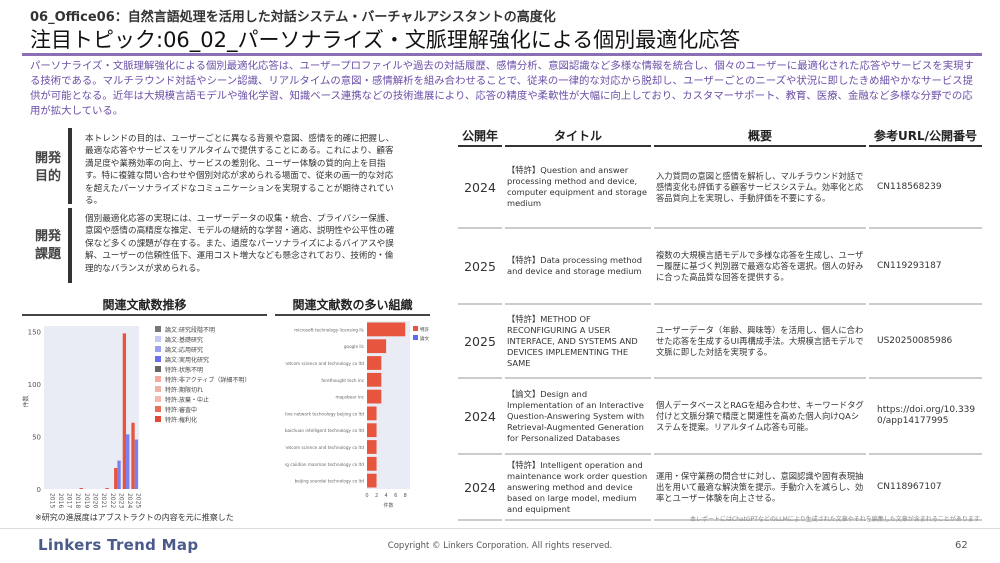 Image resolution: width=1000 pixels, height=563 pixels. I want to click on x-tick-label: 6, so click(395, 496).